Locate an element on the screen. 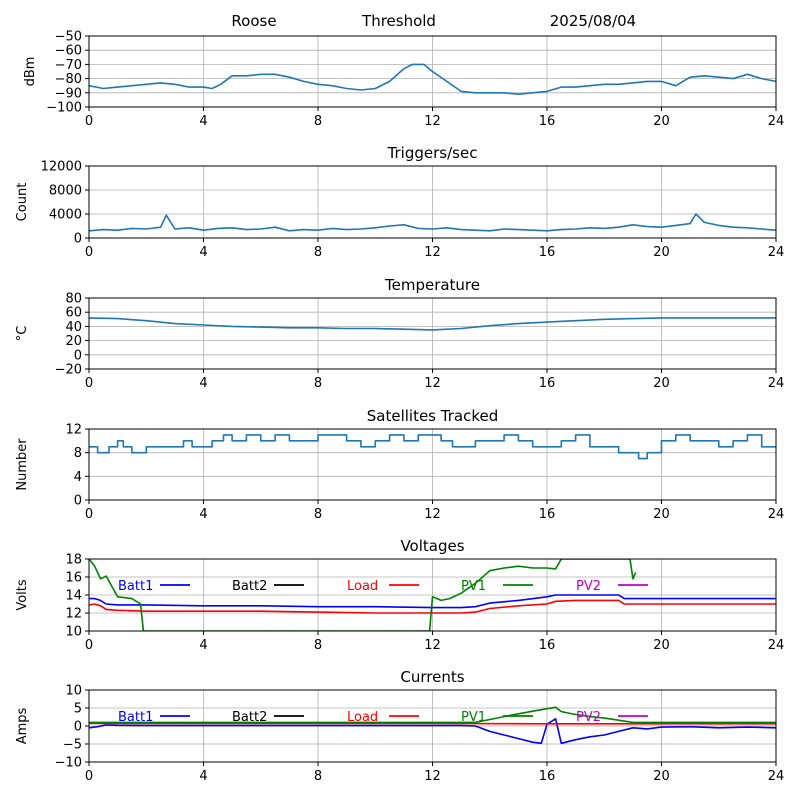 This screenshot has width=800, height=800. satellites-xtick-label: 12 is located at coordinates (432, 514).